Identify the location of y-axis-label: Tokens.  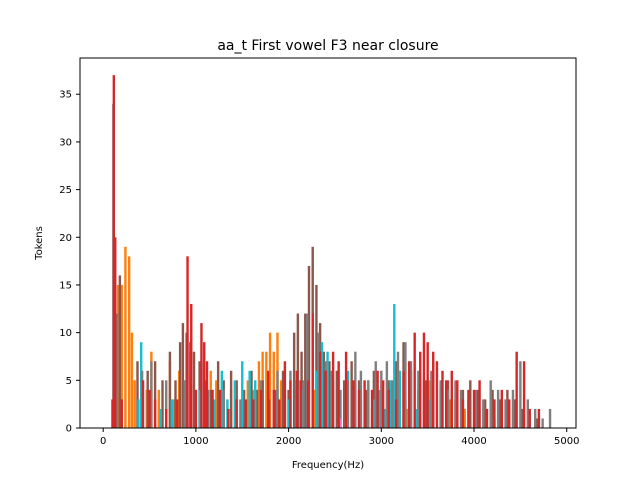
(39, 243).